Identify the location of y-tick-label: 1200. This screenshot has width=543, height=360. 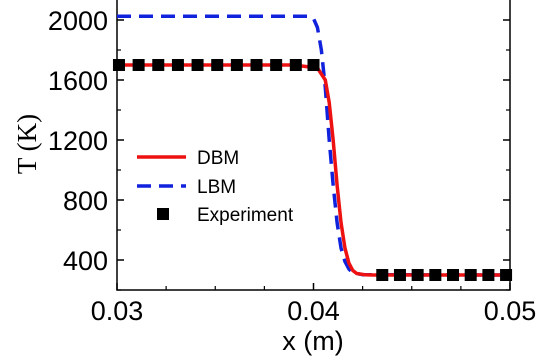
(78, 141).